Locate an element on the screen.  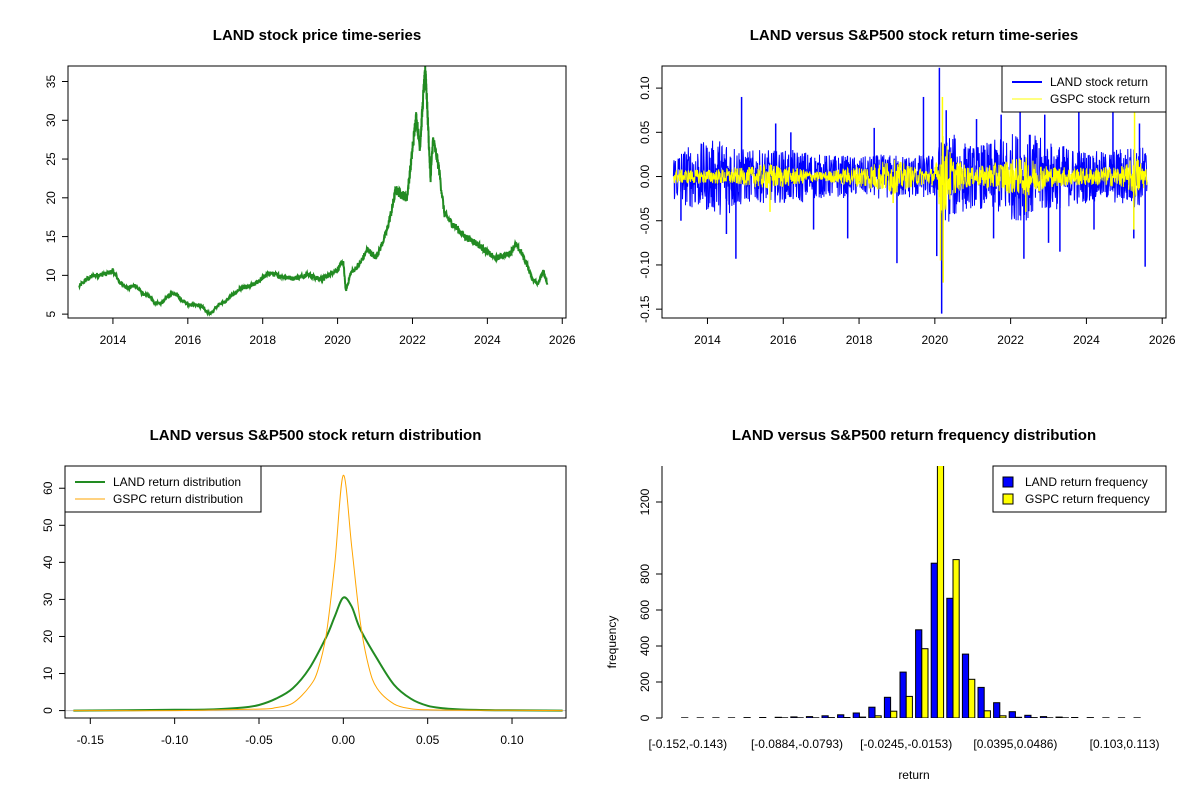
legend-label: GSPC return frequency is located at coordinates (1087, 499).